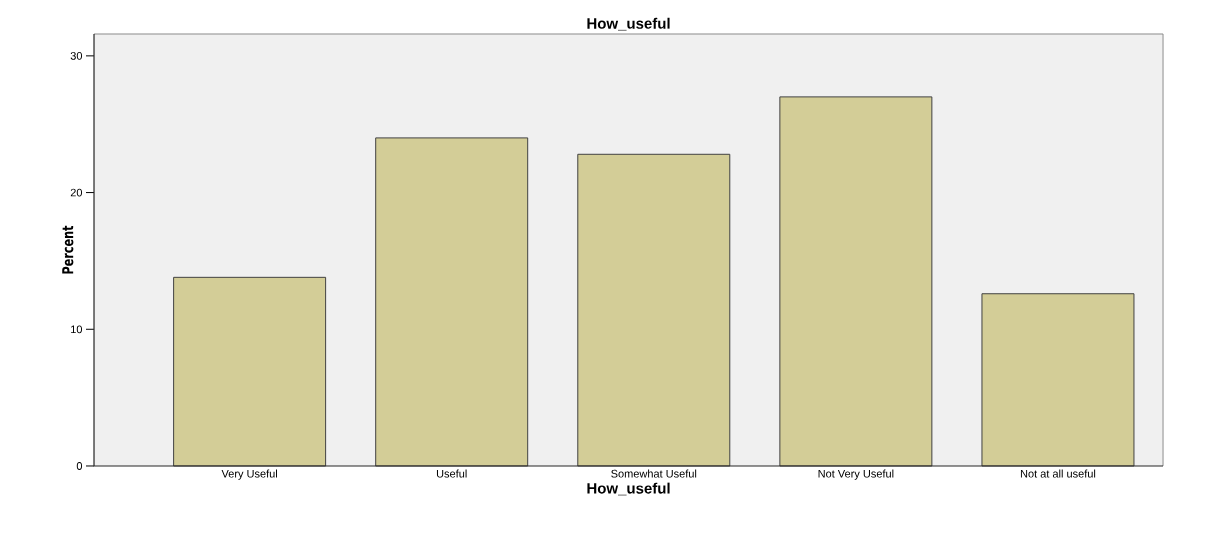 This screenshot has width=1211, height=548. What do you see at coordinates (856, 474) in the screenshot?
I see `x-tick-label: Not Very Useful` at bounding box center [856, 474].